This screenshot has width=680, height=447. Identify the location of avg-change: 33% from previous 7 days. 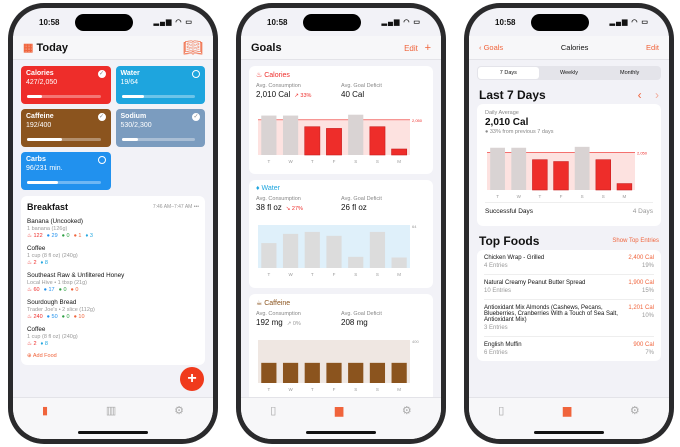
(521, 132).